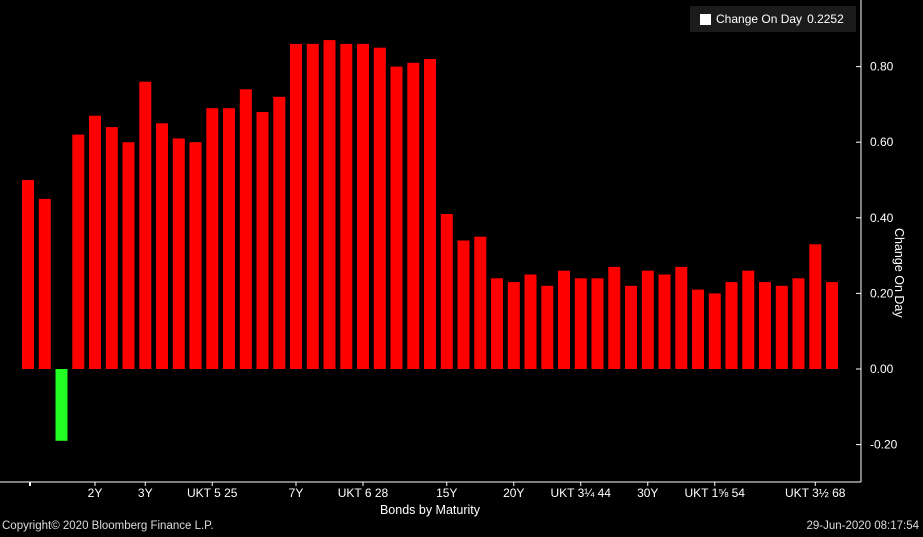 Image resolution: width=923 pixels, height=537 pixels. Describe the element at coordinates (759, 19) in the screenshot. I see `legend-series-name: Change On Day` at that location.